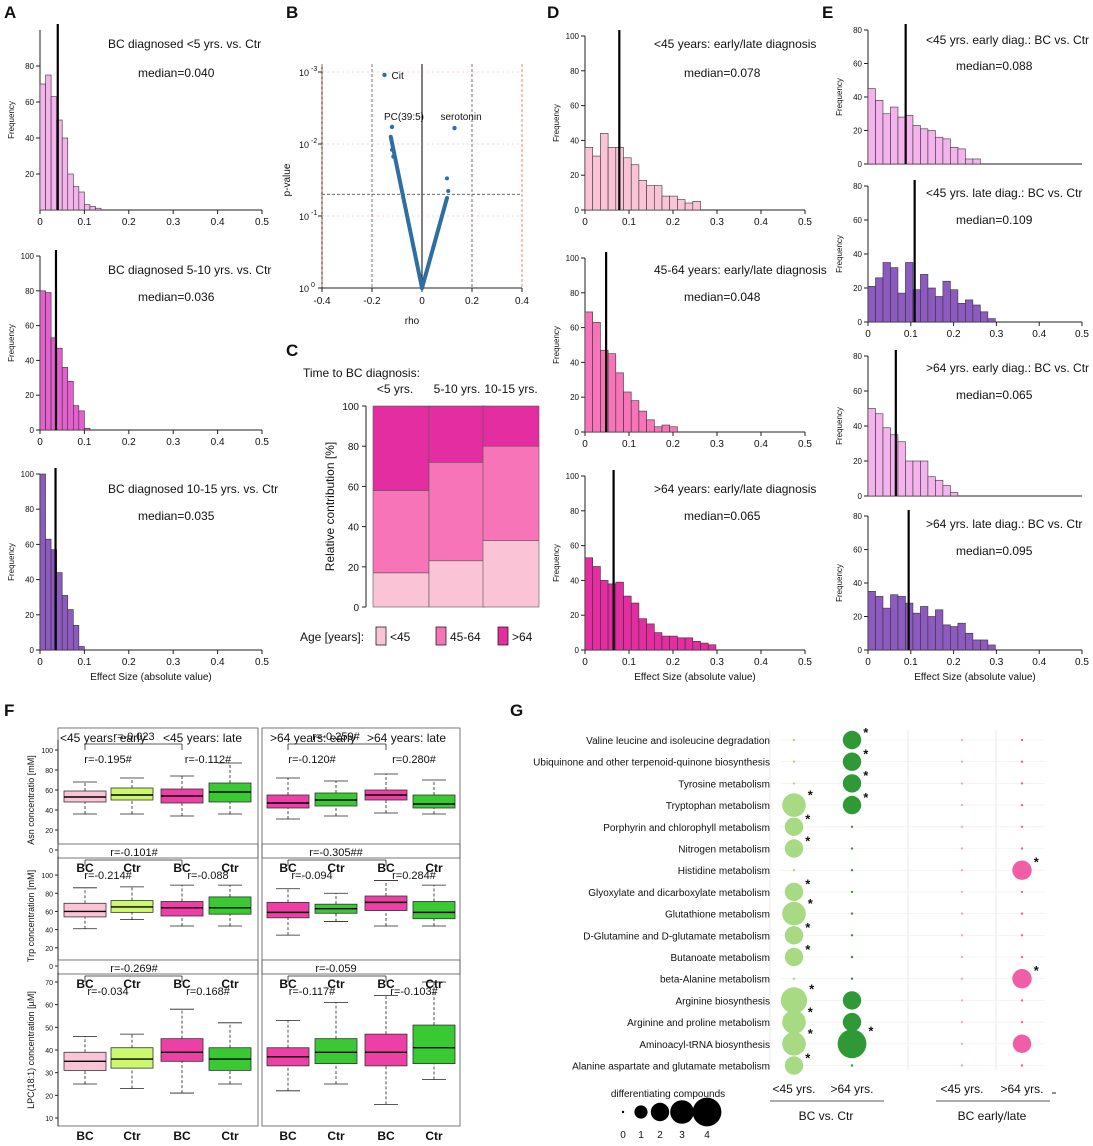  I want to click on size-legend-title: differentiating compounds, so click(668, 1094).